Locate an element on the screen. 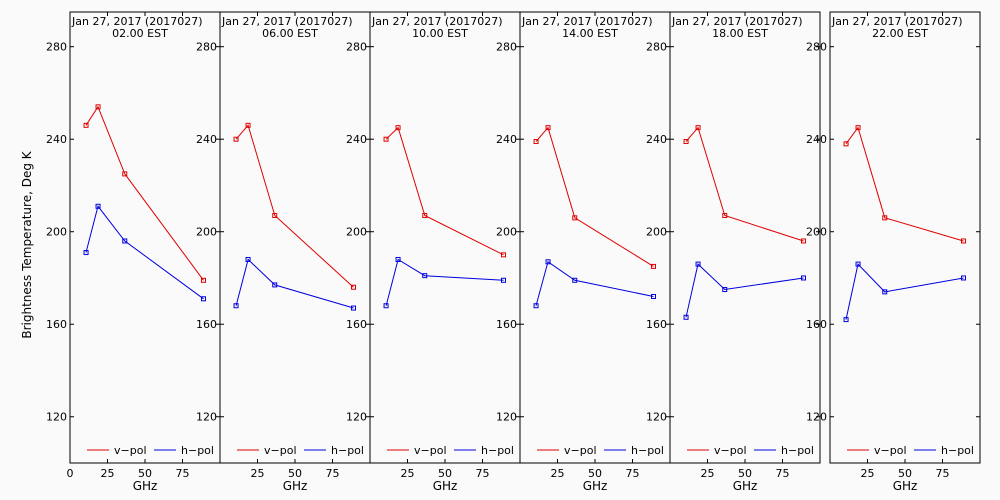  y-axis-label: Brightness Temperature, Deg K is located at coordinates (27, 244).